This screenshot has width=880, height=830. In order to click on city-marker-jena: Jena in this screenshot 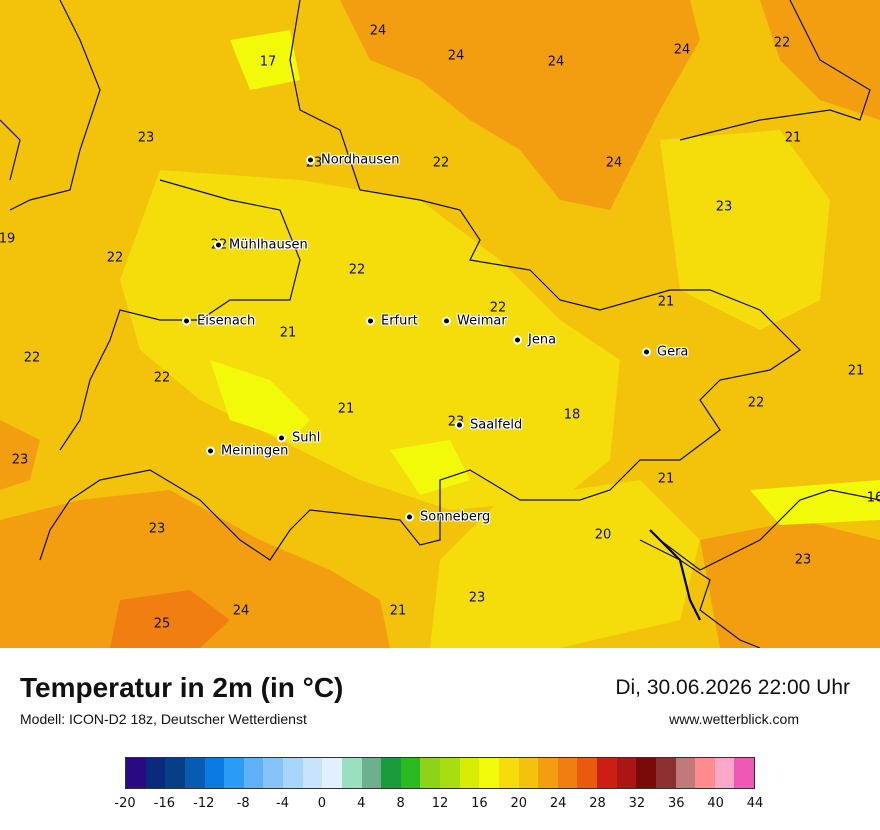, I will do `click(534, 340)`.